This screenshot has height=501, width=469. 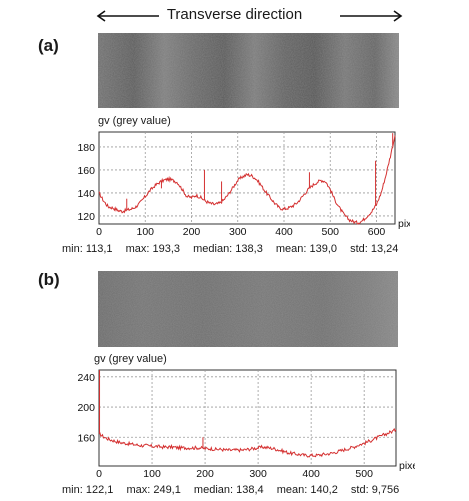 I want to click on header-title-text: Transverse direction, so click(x=234, y=14).